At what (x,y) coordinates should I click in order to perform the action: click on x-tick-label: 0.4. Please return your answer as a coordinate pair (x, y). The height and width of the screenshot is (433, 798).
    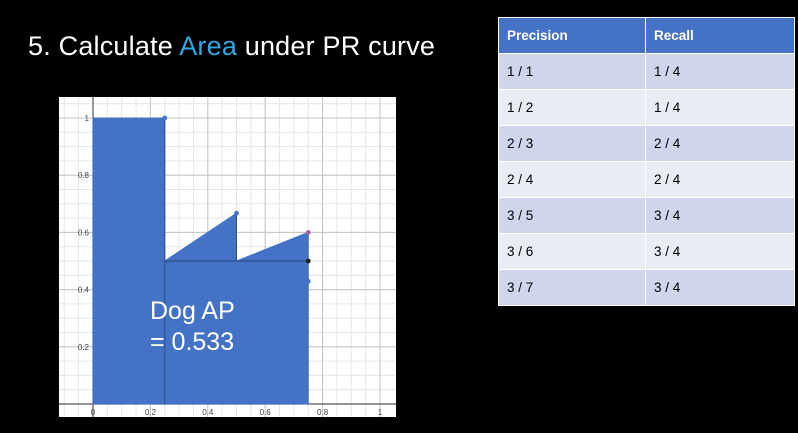
    Looking at the image, I should click on (208, 412).